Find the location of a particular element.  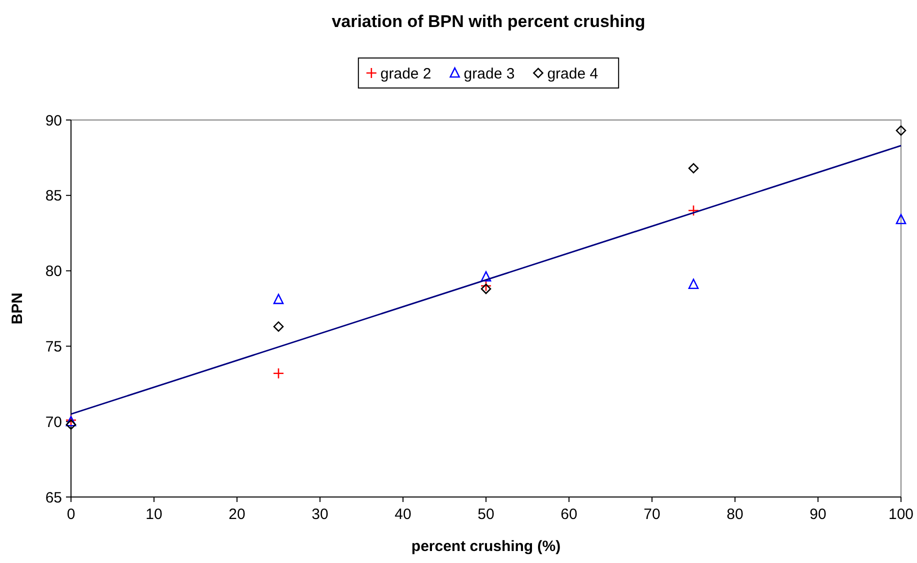

y-tick-label: 70 is located at coordinates (53, 422).